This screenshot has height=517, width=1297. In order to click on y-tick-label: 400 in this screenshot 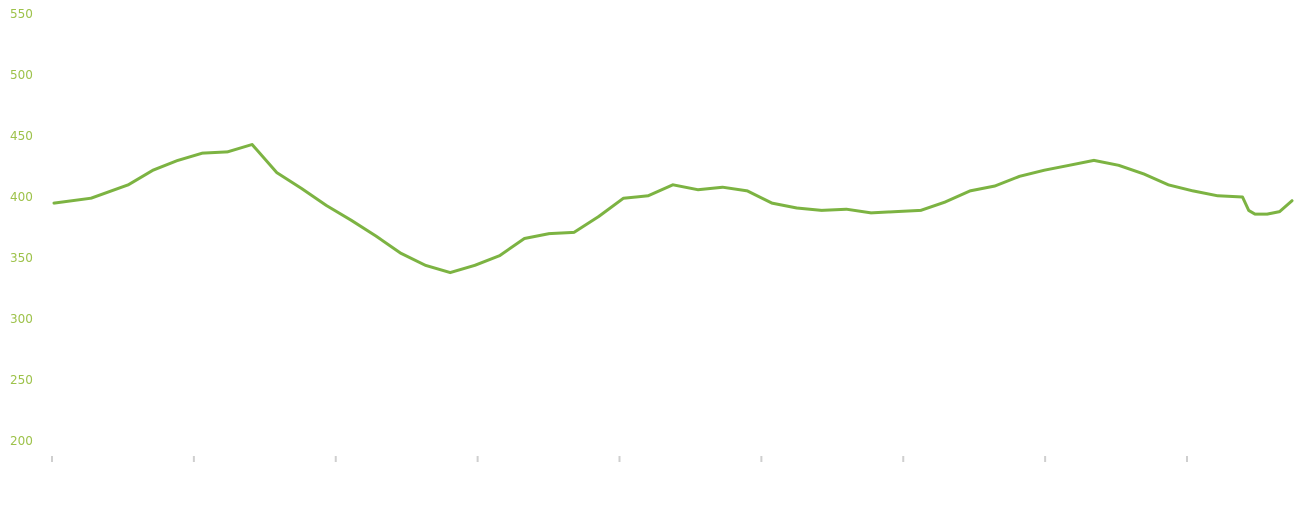, I will do `click(21, 197)`.